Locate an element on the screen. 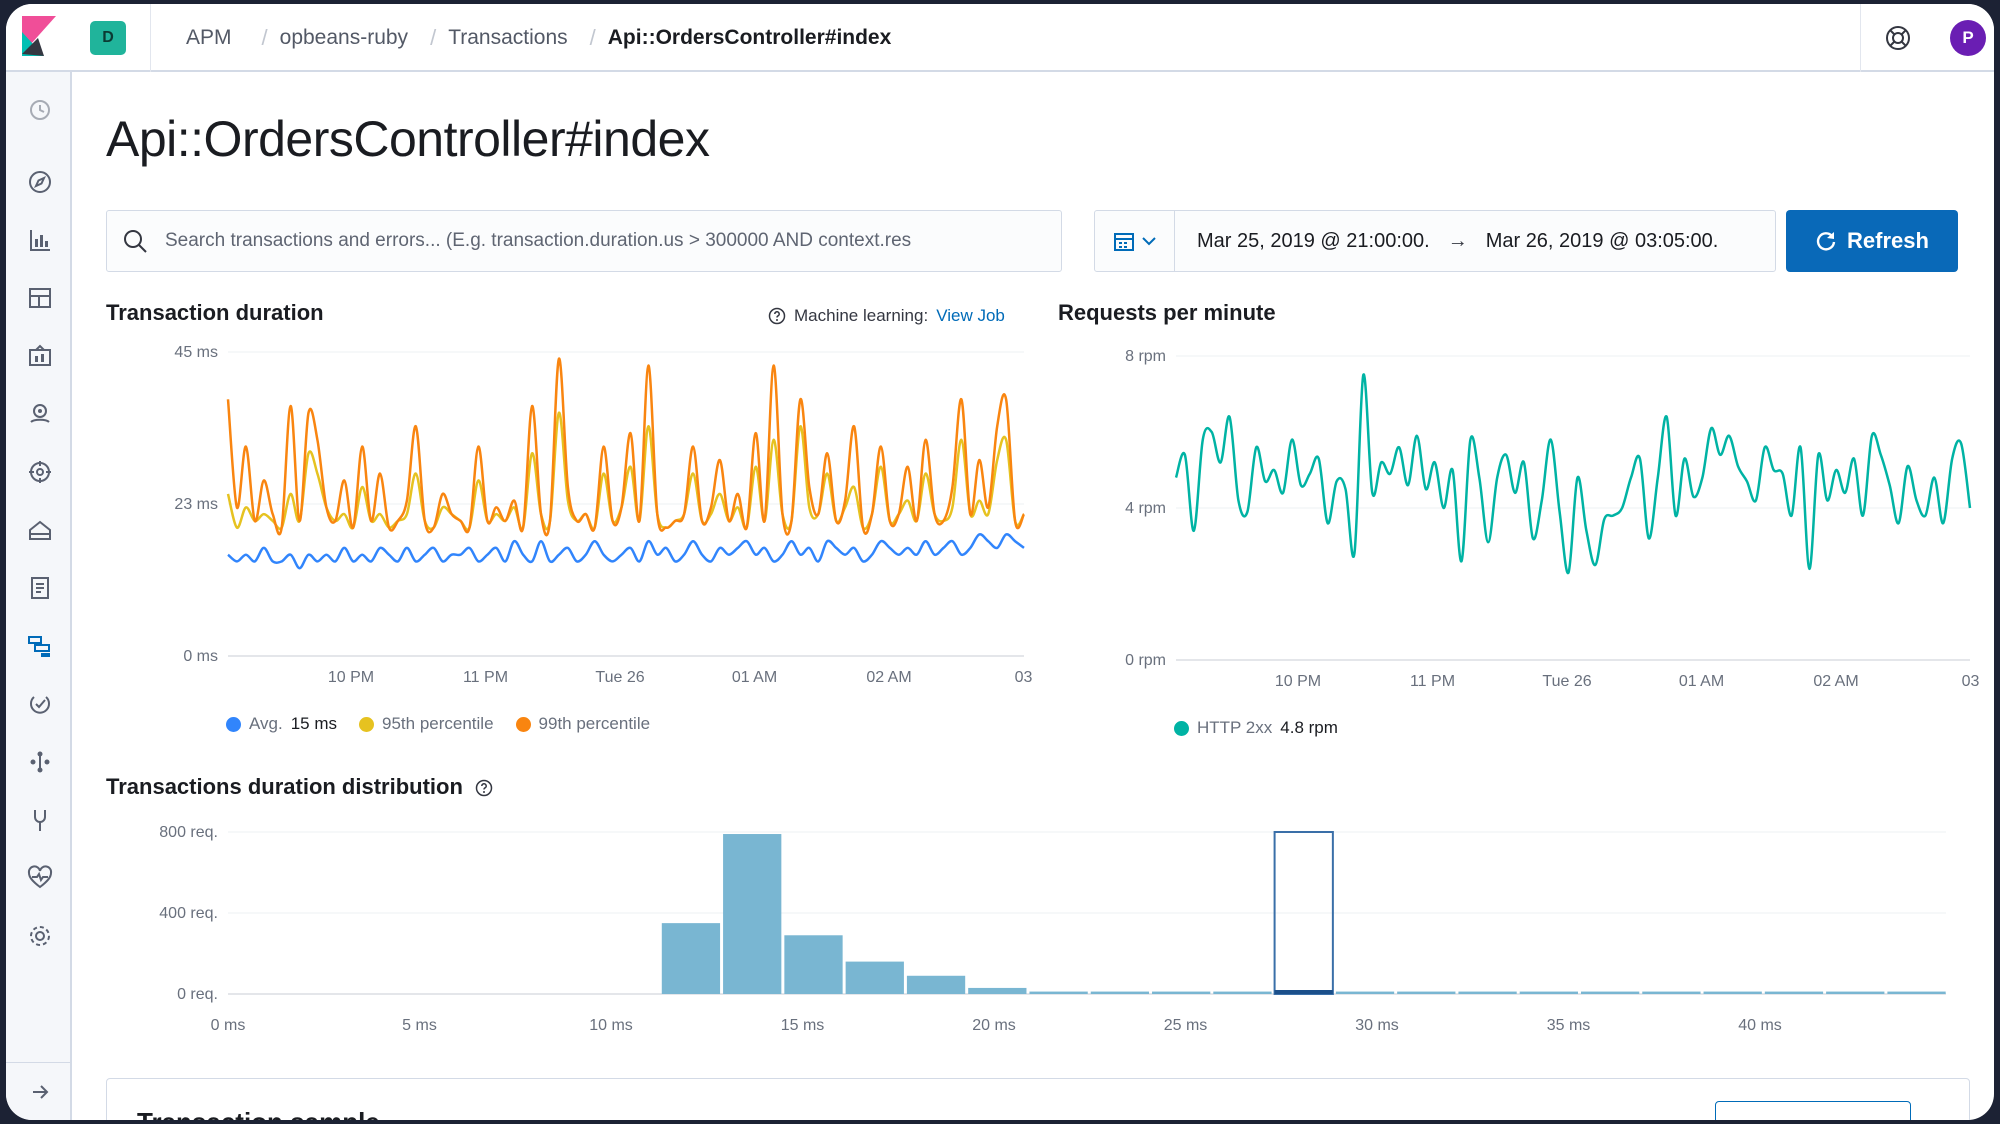 This screenshot has width=2000, height=1124. monitoring-icon is located at coordinates (40, 878).